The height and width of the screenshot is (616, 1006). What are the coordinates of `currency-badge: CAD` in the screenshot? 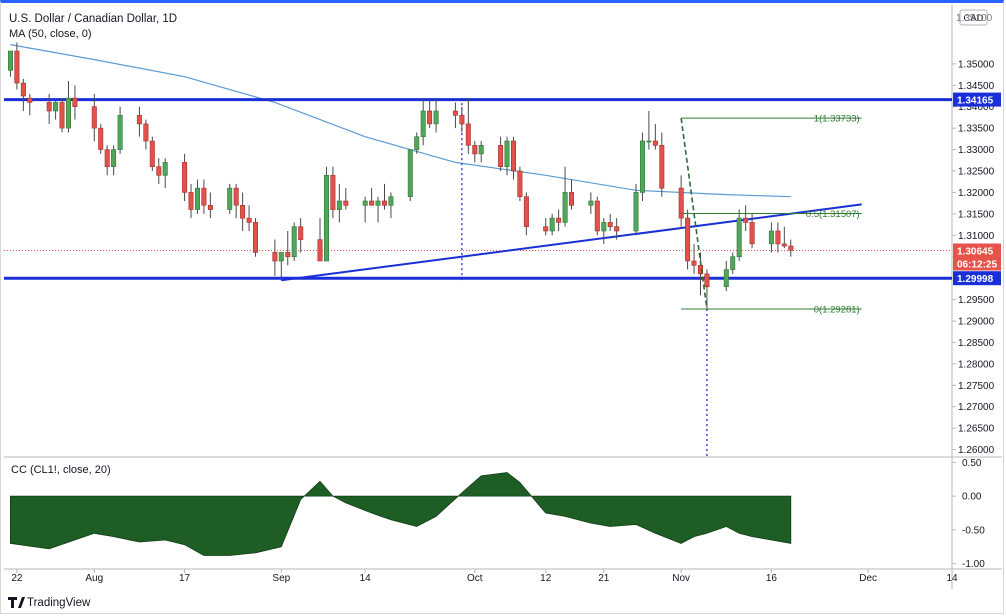 It's located at (973, 17).